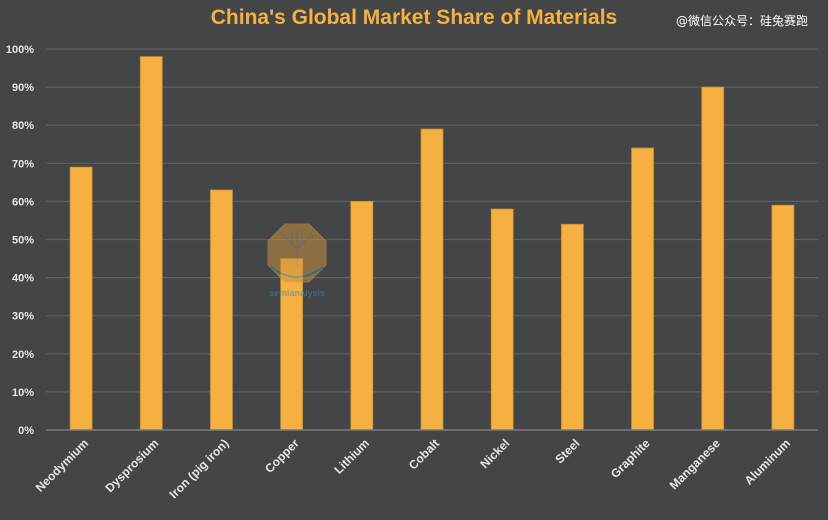  Describe the element at coordinates (23, 279) in the screenshot. I see `y-tick-label: 40%` at that location.